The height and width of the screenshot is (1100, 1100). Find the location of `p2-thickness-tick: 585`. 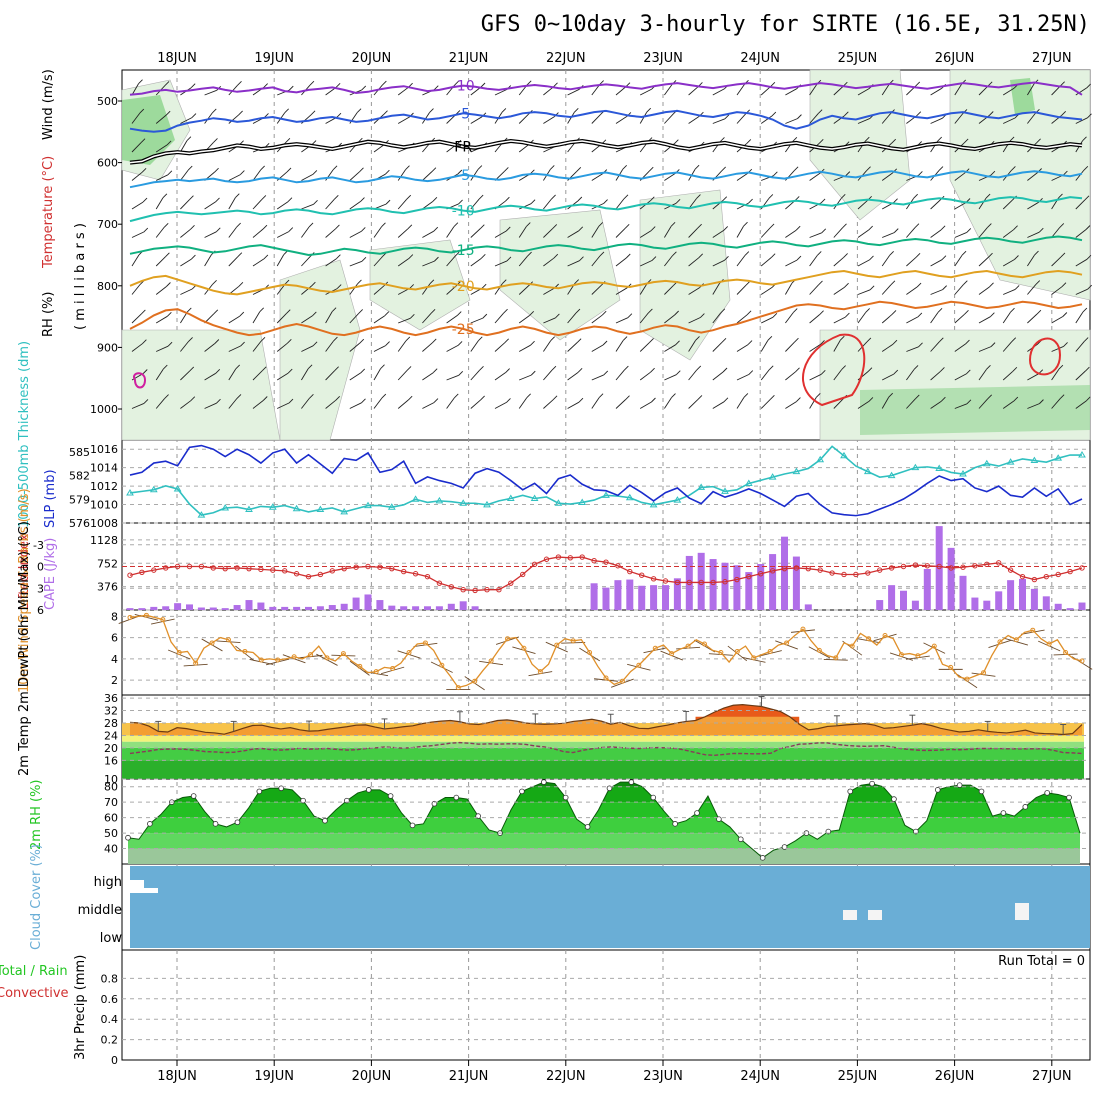

p2-thickness-tick: 585 is located at coordinates (79, 452).